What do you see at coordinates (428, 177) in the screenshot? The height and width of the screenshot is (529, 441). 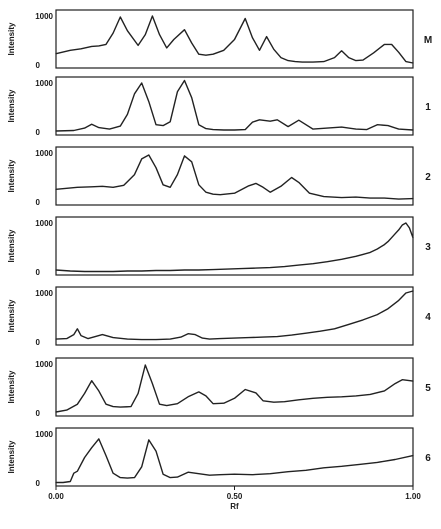 I see `panel-label: 2` at bounding box center [428, 177].